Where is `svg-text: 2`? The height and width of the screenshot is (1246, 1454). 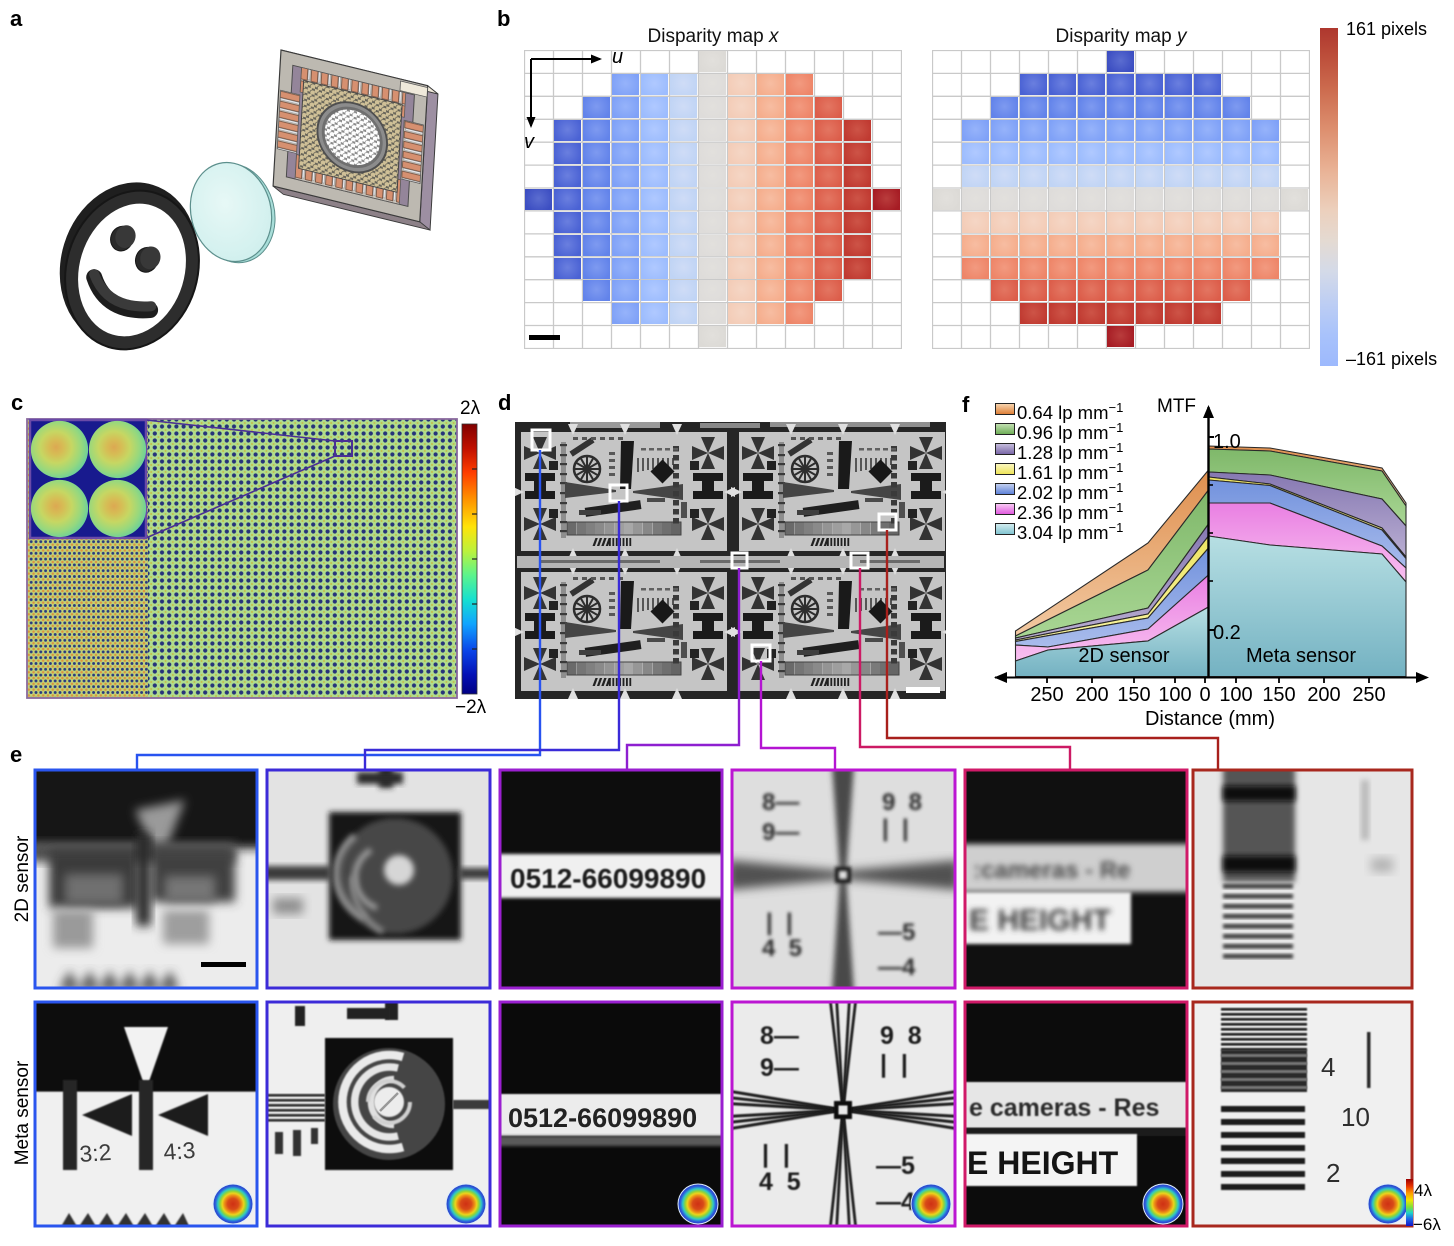 svg-text: 2 is located at coordinates (1333, 1173).